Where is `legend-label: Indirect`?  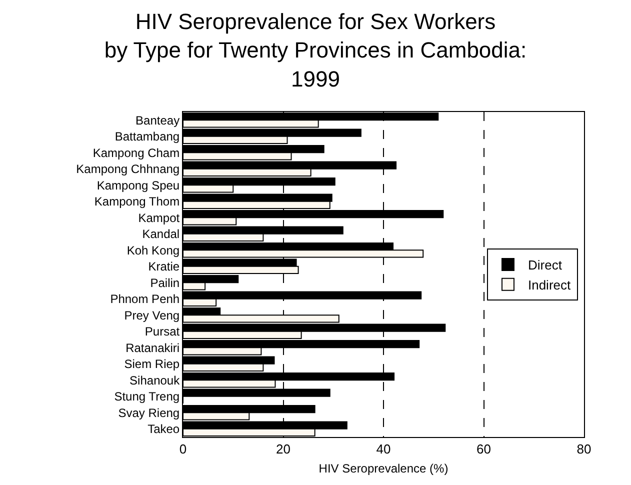
legend-label: Indirect is located at coordinates (550, 284).